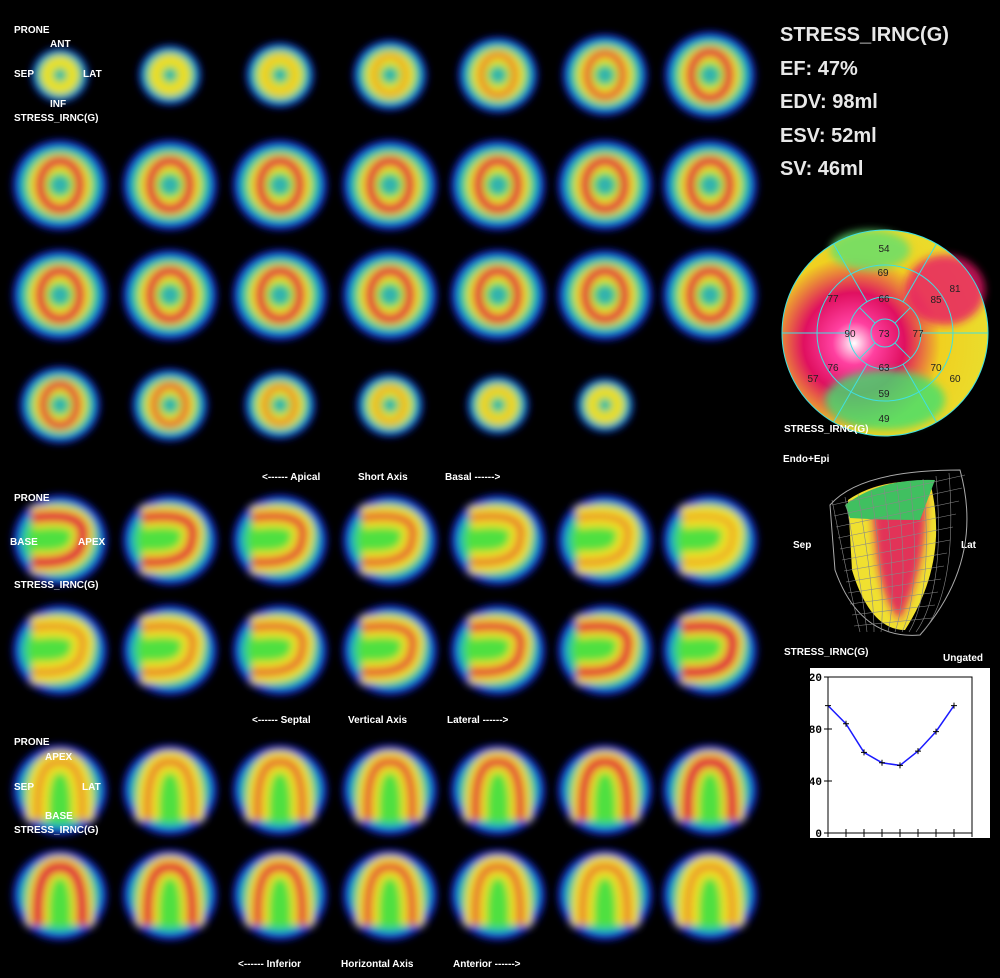 This screenshot has height=978, width=1000. I want to click on orient: SEP, so click(24, 74).